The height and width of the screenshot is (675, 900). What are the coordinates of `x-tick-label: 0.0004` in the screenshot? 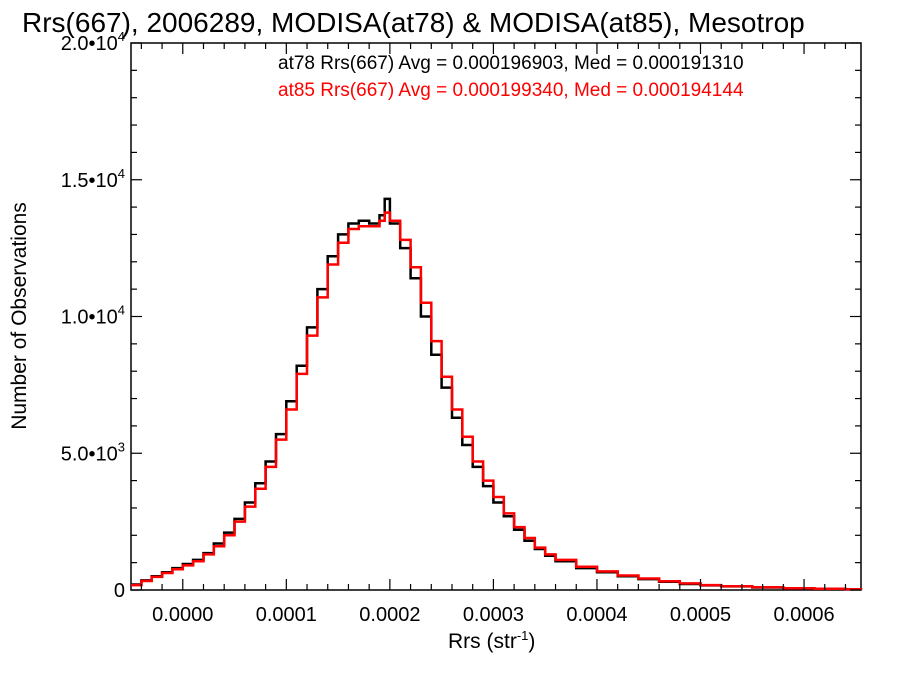 It's located at (596, 615).